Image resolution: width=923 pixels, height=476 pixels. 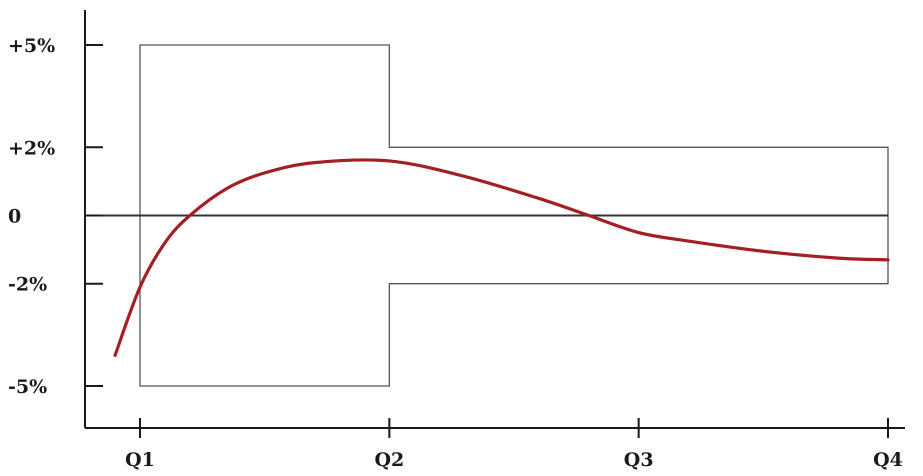 What do you see at coordinates (389, 460) in the screenshot?
I see `x-tick-label: Q2` at bounding box center [389, 460].